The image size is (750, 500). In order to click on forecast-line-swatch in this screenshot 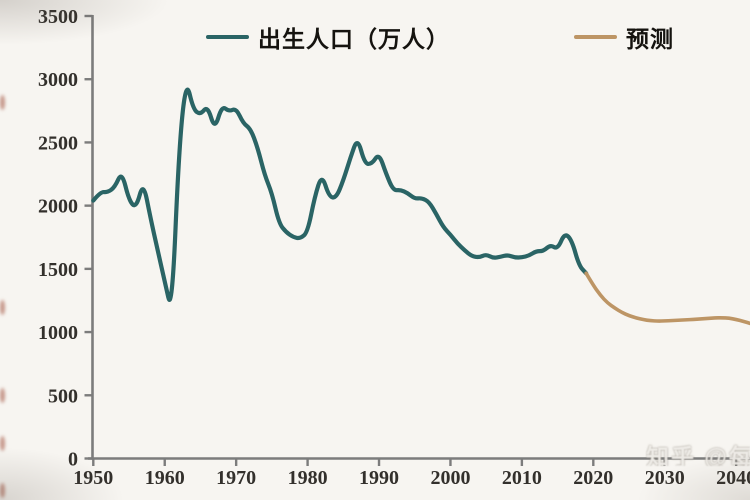, I will do `click(595, 37)`.